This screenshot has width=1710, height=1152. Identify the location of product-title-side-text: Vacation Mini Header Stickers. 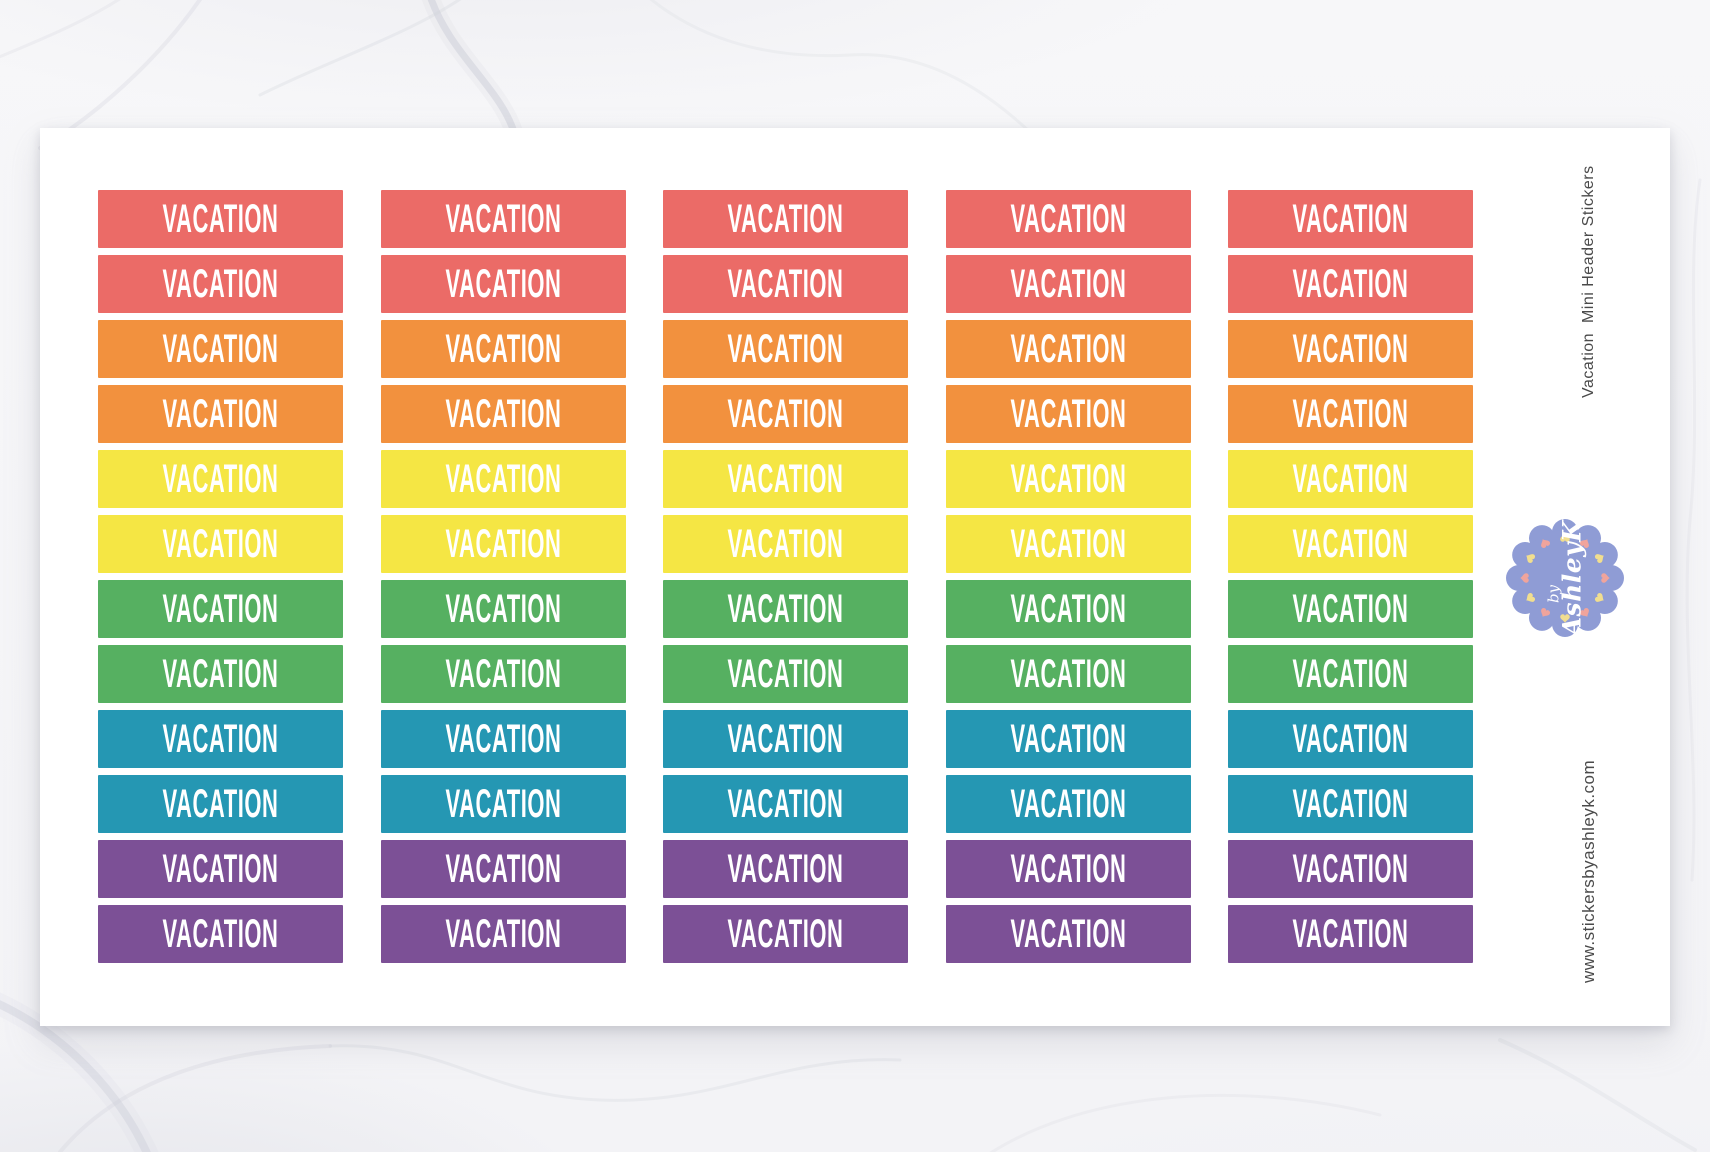
(1588, 281).